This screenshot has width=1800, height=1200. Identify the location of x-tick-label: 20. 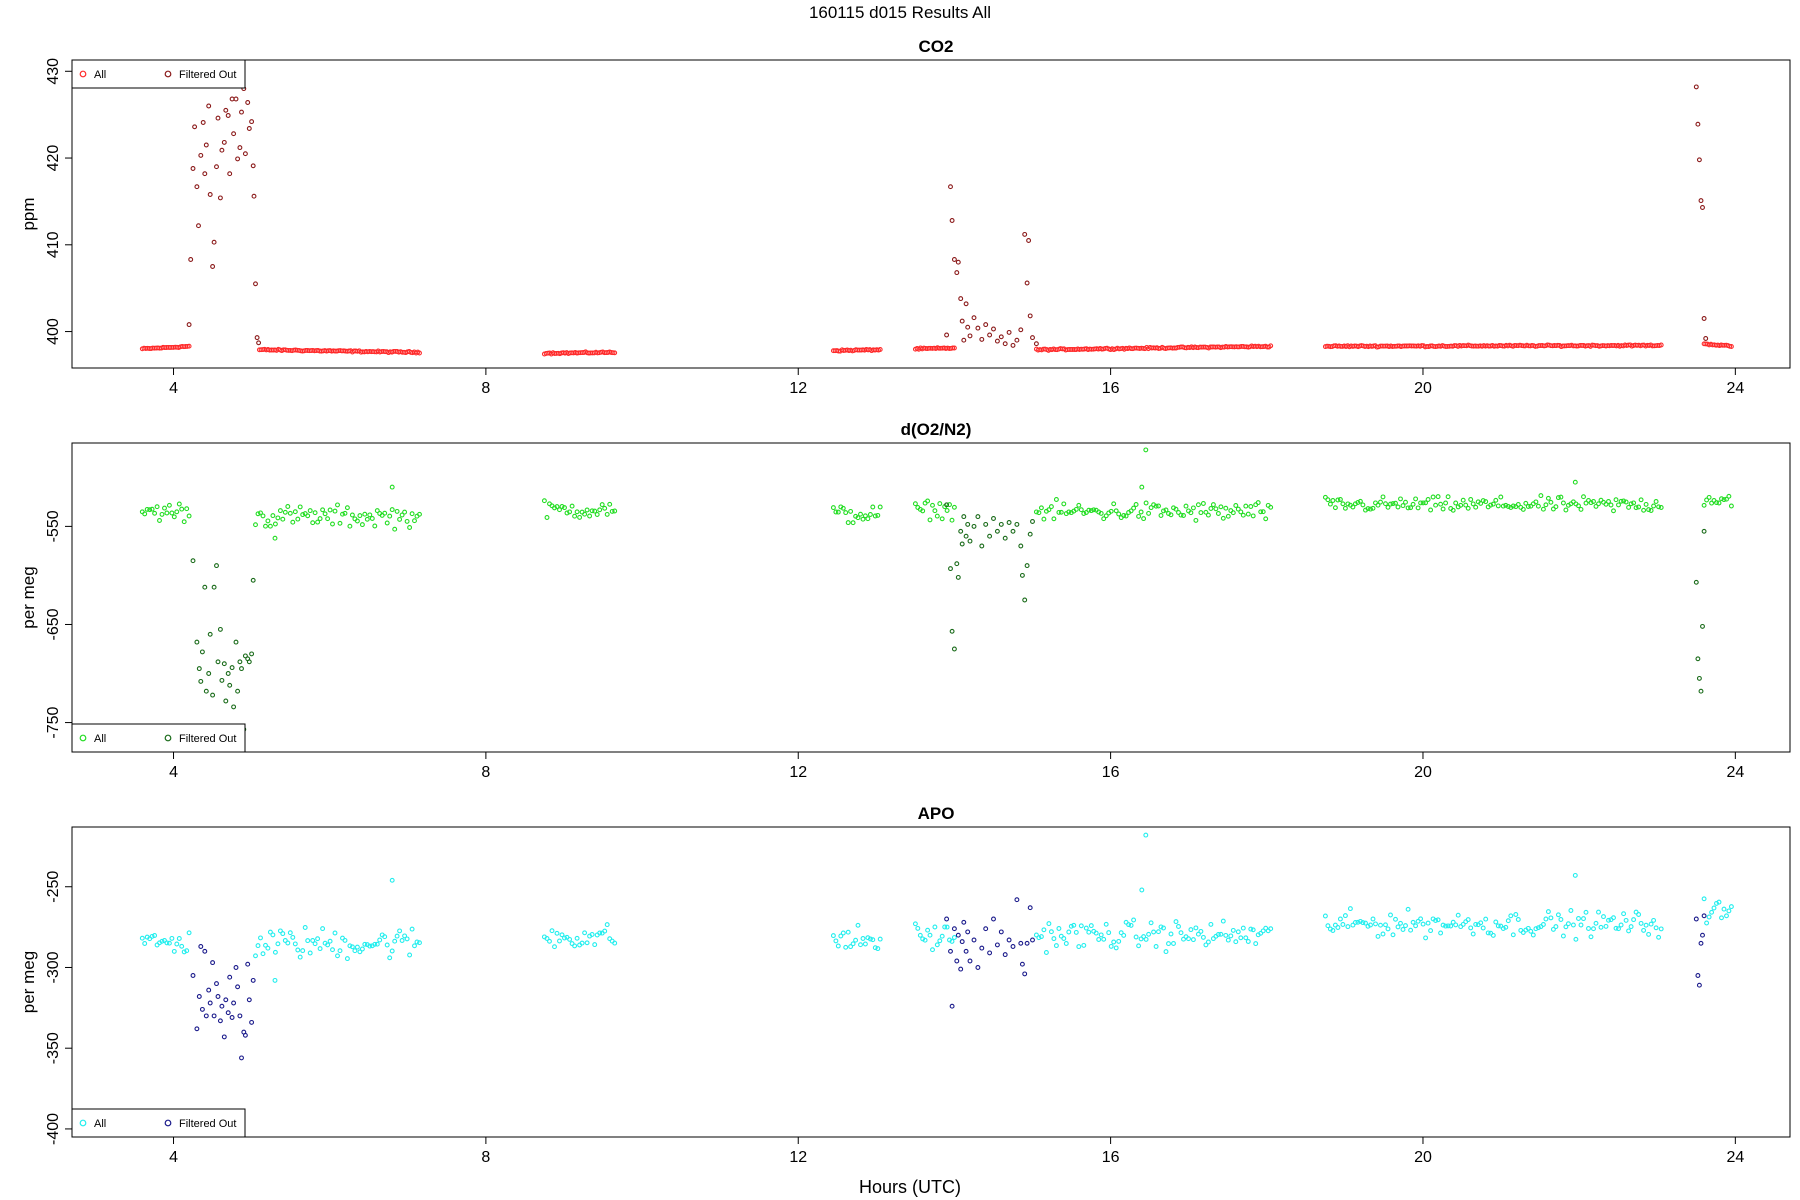
(1423, 772).